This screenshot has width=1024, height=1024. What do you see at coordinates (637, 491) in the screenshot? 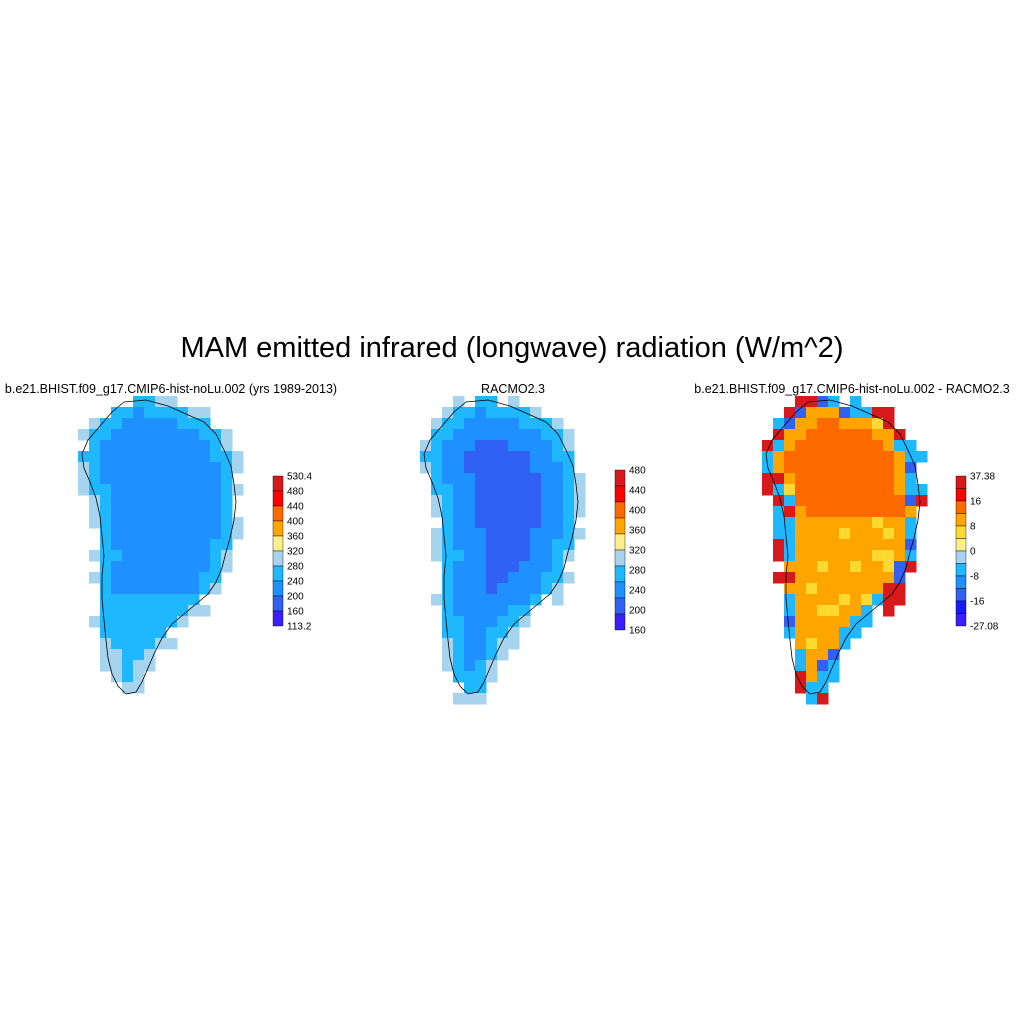
I see `colorbar-tick-label: 440` at bounding box center [637, 491].